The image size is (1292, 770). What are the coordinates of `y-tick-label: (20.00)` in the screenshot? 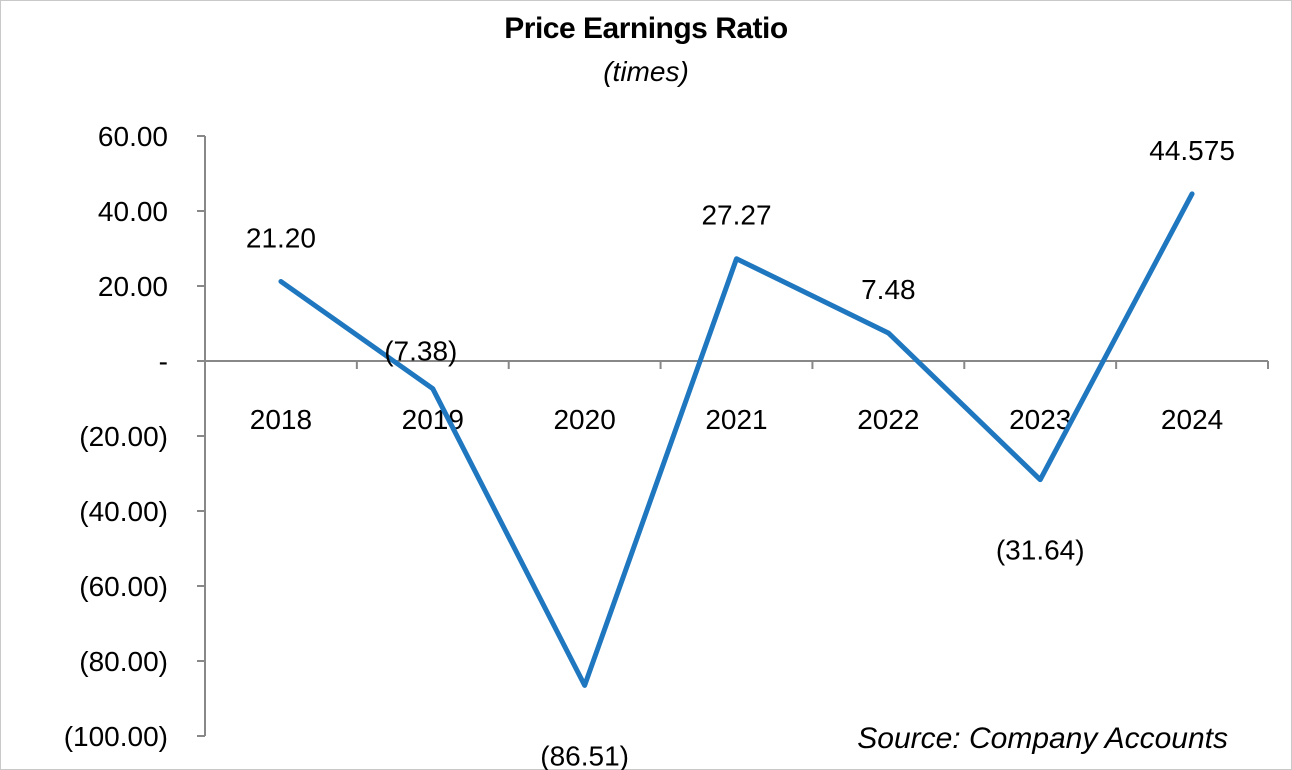 It's located at (123, 436).